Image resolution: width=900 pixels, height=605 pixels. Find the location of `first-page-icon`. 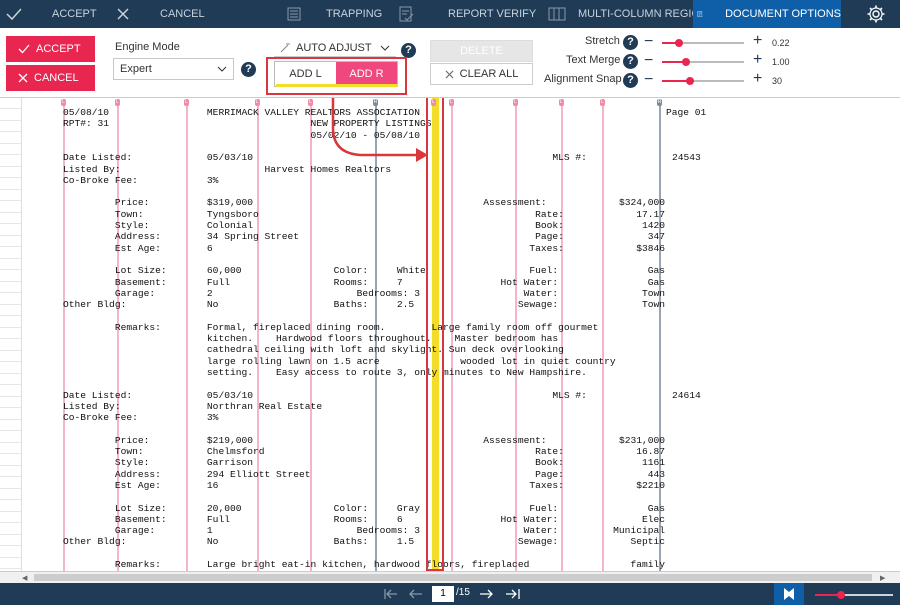

first-page-icon is located at coordinates (391, 594).